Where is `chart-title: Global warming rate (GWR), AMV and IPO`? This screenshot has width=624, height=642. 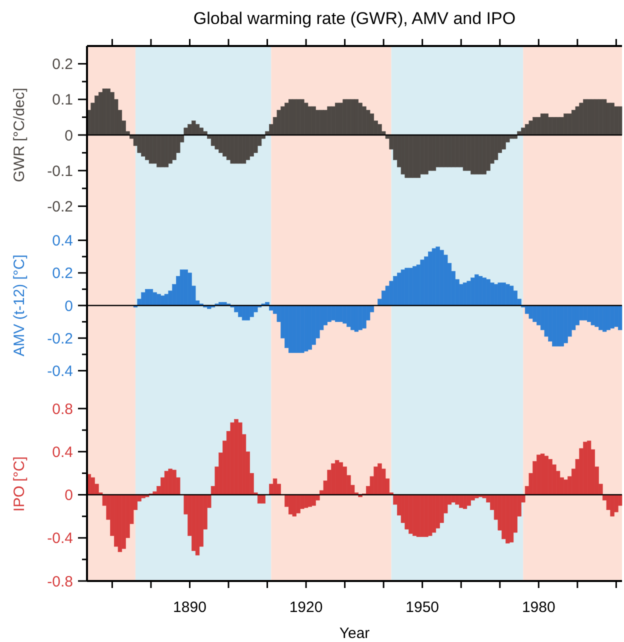
chart-title: Global warming rate (GWR), AMV and IPO is located at coordinates (354, 18).